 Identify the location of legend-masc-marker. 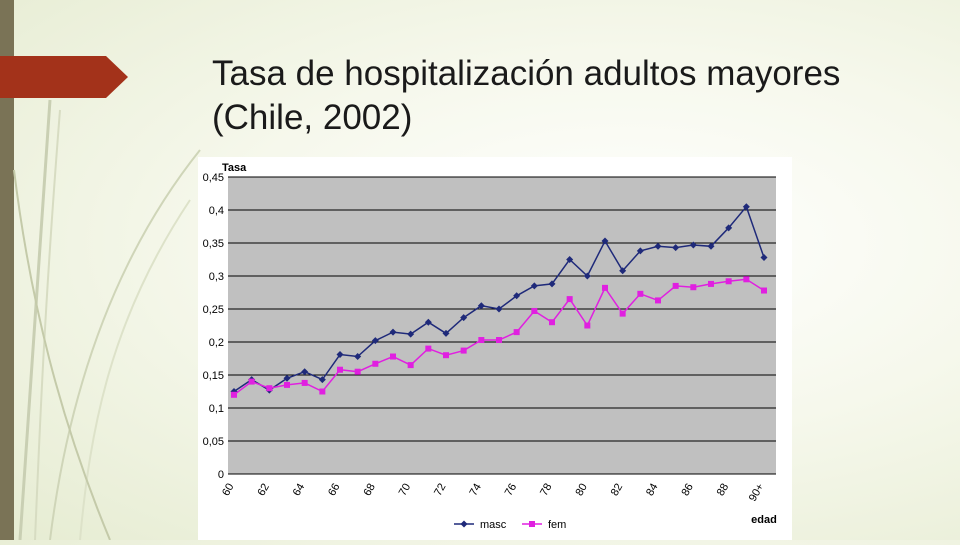
(464, 524).